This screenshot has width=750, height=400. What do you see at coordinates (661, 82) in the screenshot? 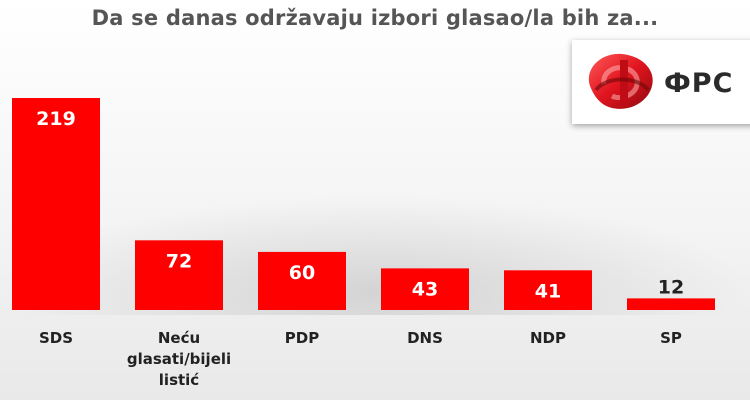
I see `logo-box: ФРС` at bounding box center [661, 82].